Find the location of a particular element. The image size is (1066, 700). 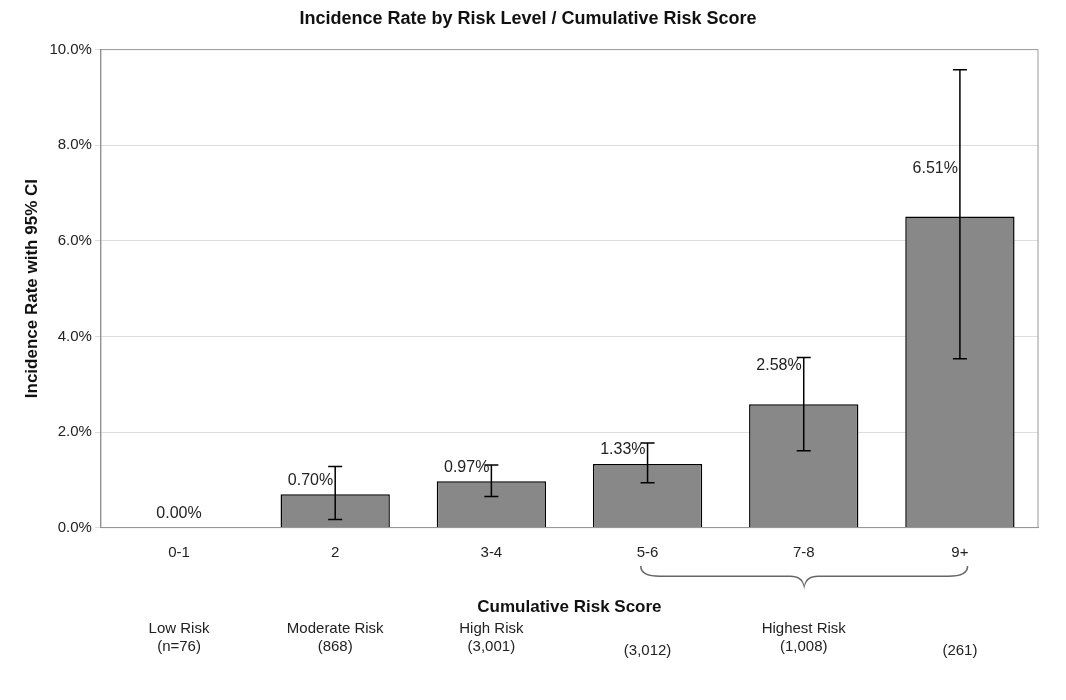

data-label: 2.58% is located at coordinates (779, 364).